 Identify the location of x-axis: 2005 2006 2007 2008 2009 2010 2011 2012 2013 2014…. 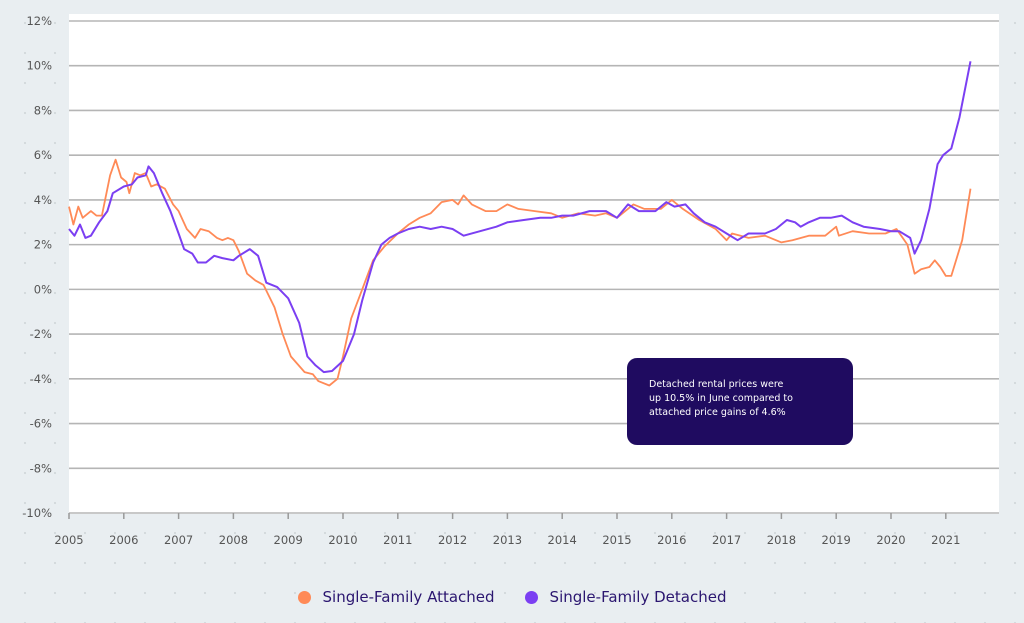
(507, 530).